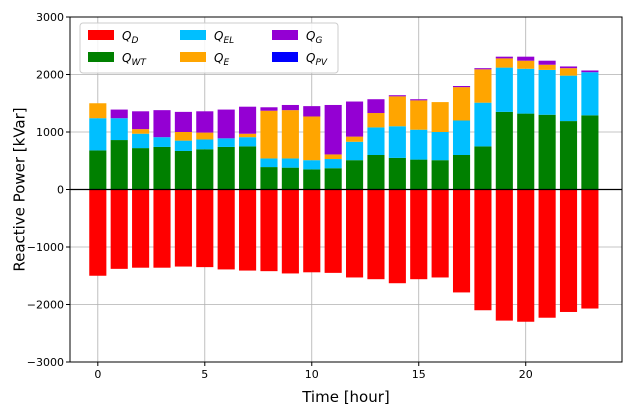  I want to click on legend-label: QWT, so click(134, 59).